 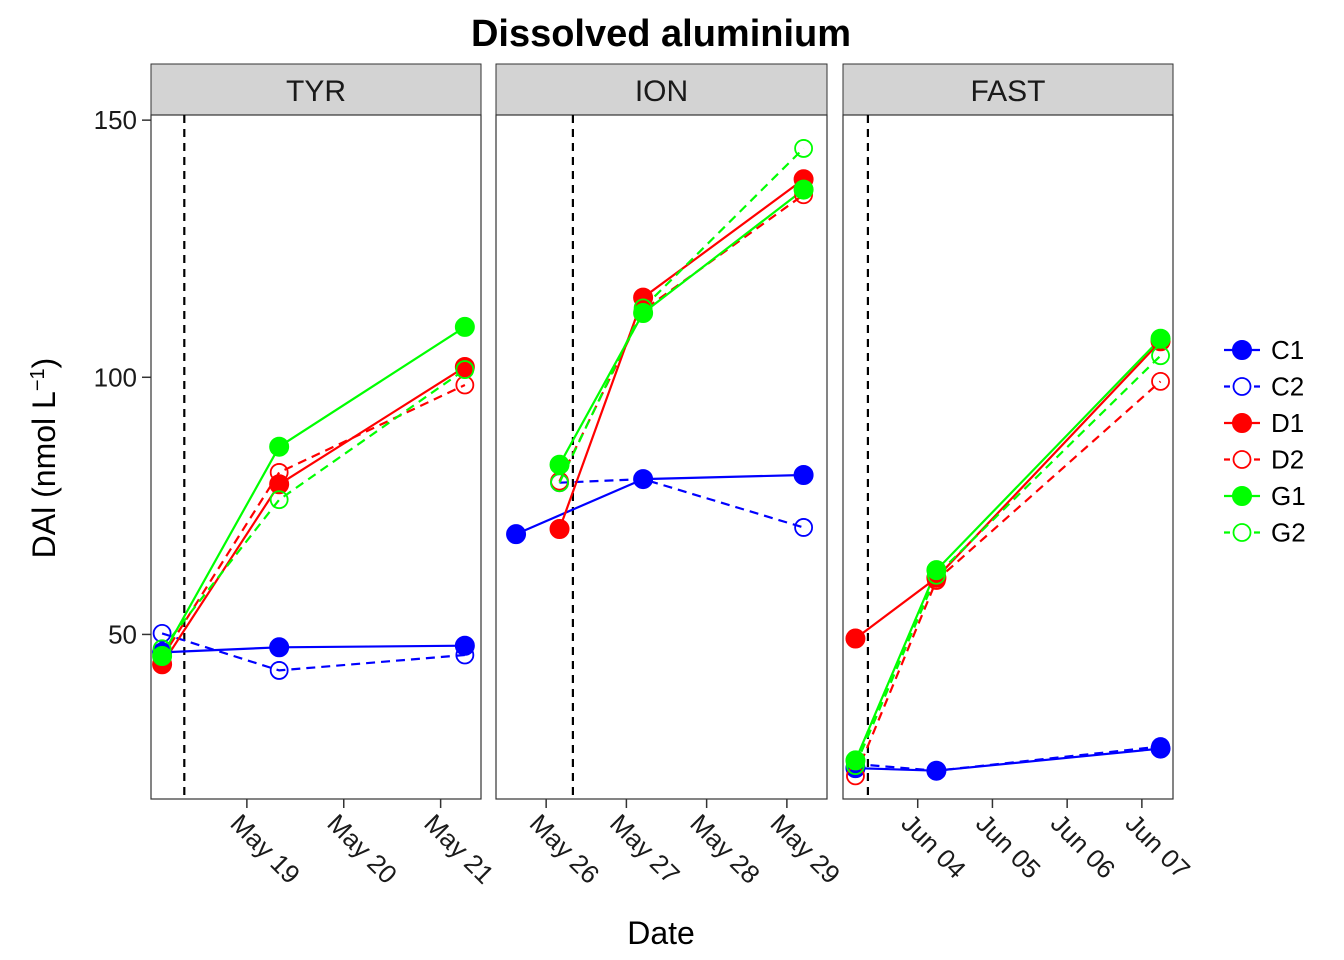 I want to click on series-line-c2, so click(x=313, y=652).